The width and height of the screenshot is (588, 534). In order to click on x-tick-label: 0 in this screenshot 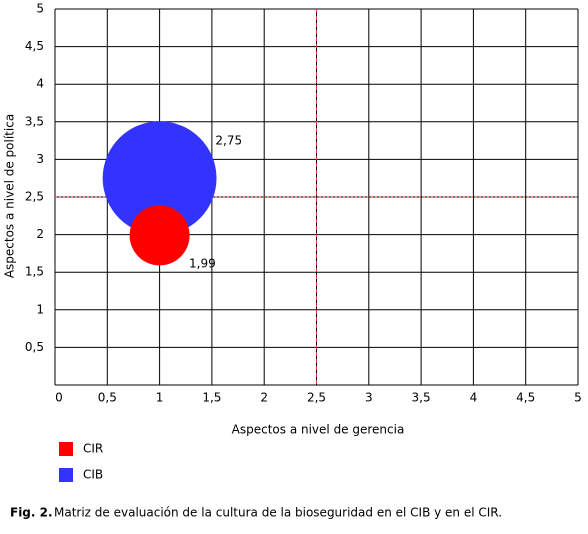, I will do `click(59, 398)`.